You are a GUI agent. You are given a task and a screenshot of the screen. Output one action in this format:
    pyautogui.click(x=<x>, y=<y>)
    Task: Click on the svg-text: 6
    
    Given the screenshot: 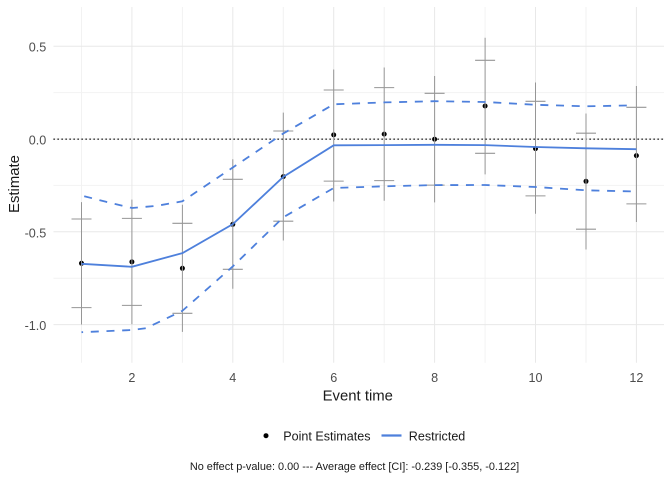 What is the action you would take?
    pyautogui.click(x=333, y=378)
    